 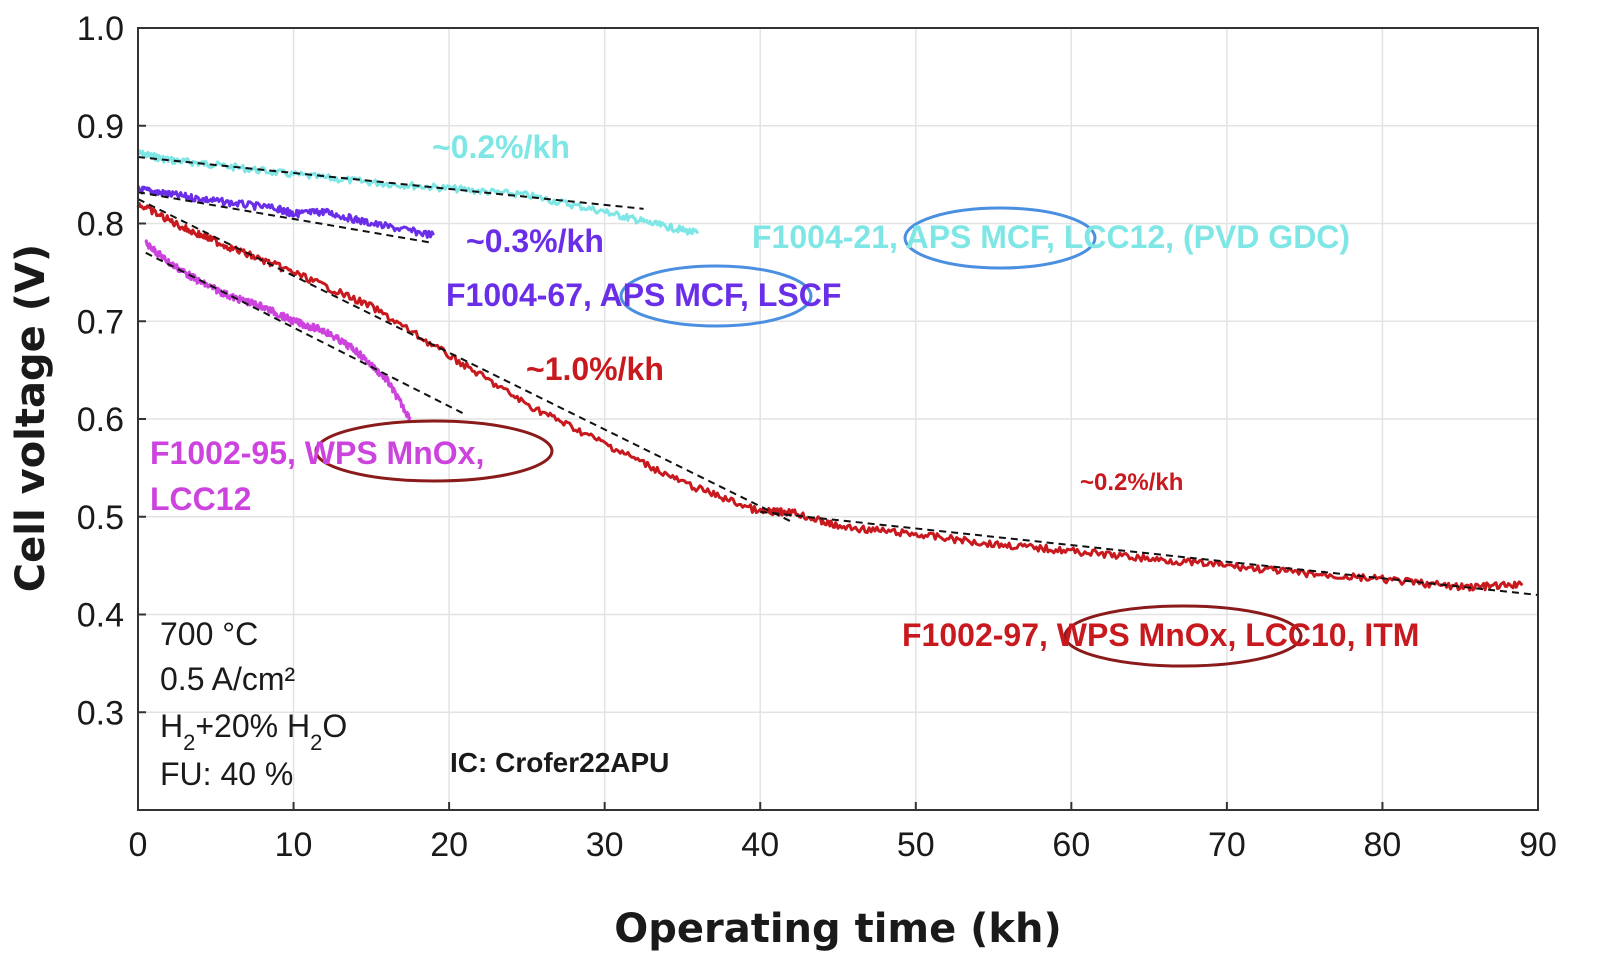 What do you see at coordinates (559, 762) in the screenshot?
I see `interconnect-label: IC: Crofer22APU` at bounding box center [559, 762].